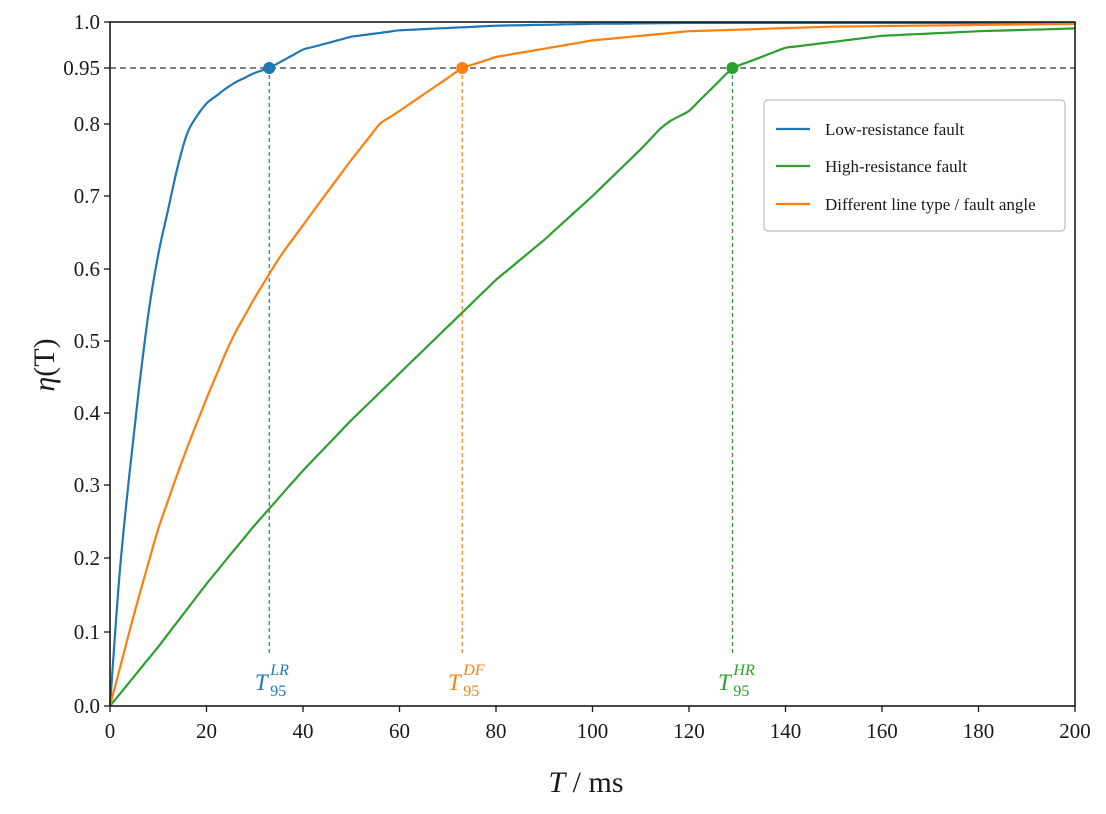 Image resolution: width=1106 pixels, height=814 pixels. Describe the element at coordinates (557, 782) in the screenshot. I see `x-axis-symbol: T` at that location.